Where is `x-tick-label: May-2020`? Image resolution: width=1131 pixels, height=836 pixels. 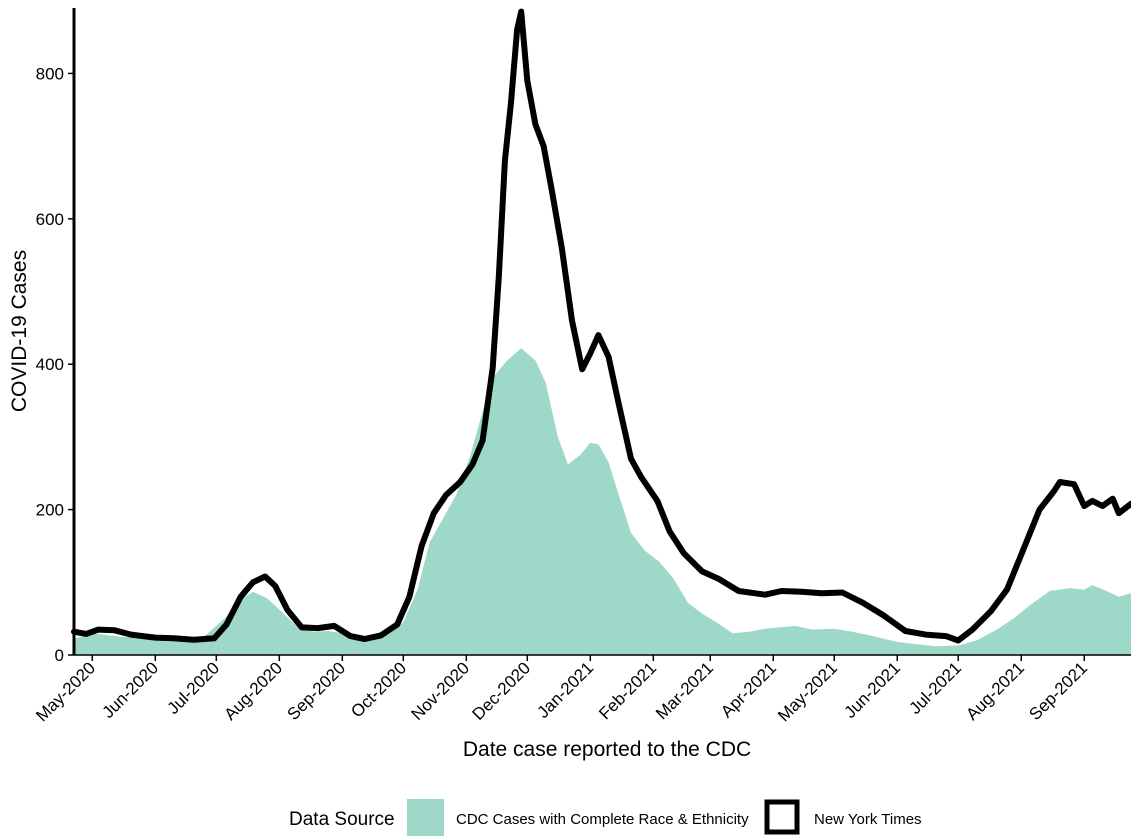
x-tick-label: May-2020 is located at coordinates (65, 691).